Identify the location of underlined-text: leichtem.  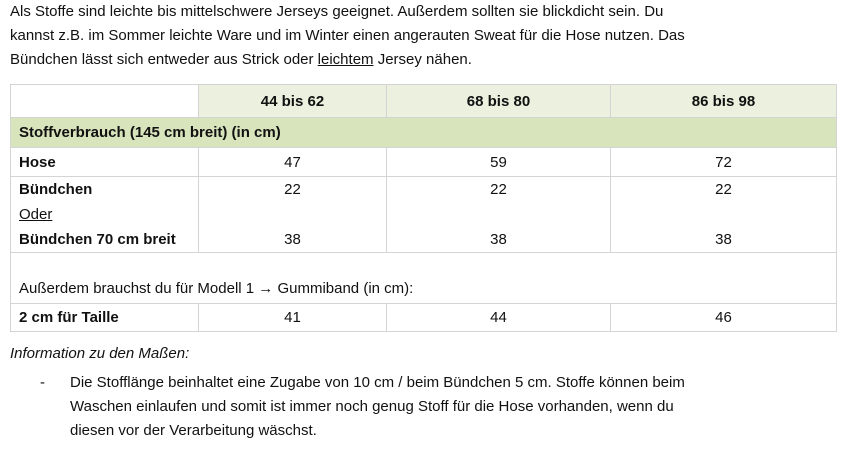
(345, 59).